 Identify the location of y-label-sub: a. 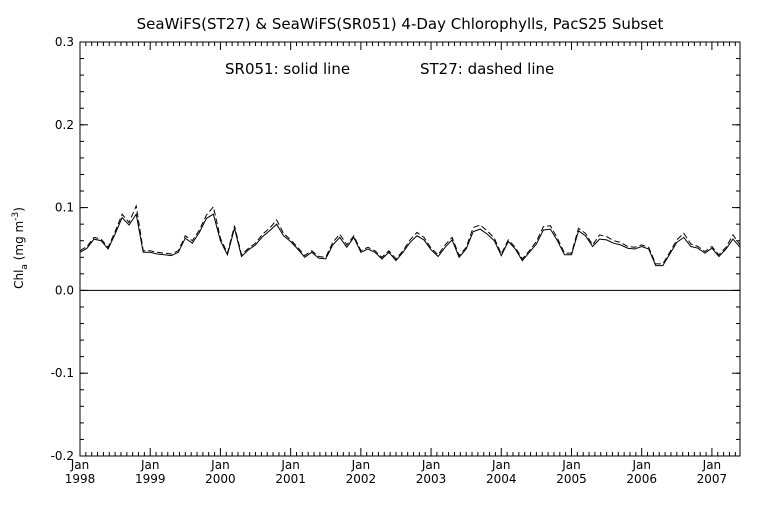
(25, 267).